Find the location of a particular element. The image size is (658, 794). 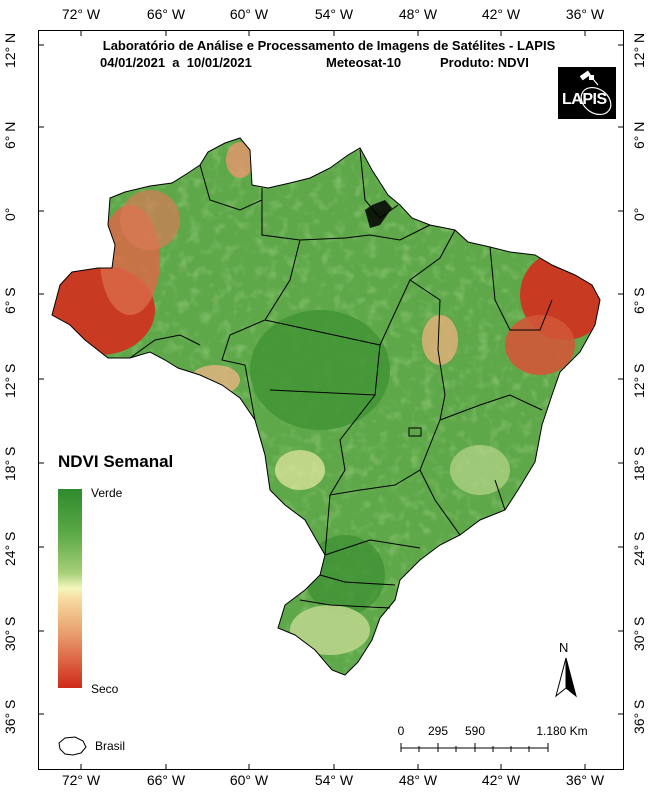

brasil-outline-icon is located at coordinates (72, 746).